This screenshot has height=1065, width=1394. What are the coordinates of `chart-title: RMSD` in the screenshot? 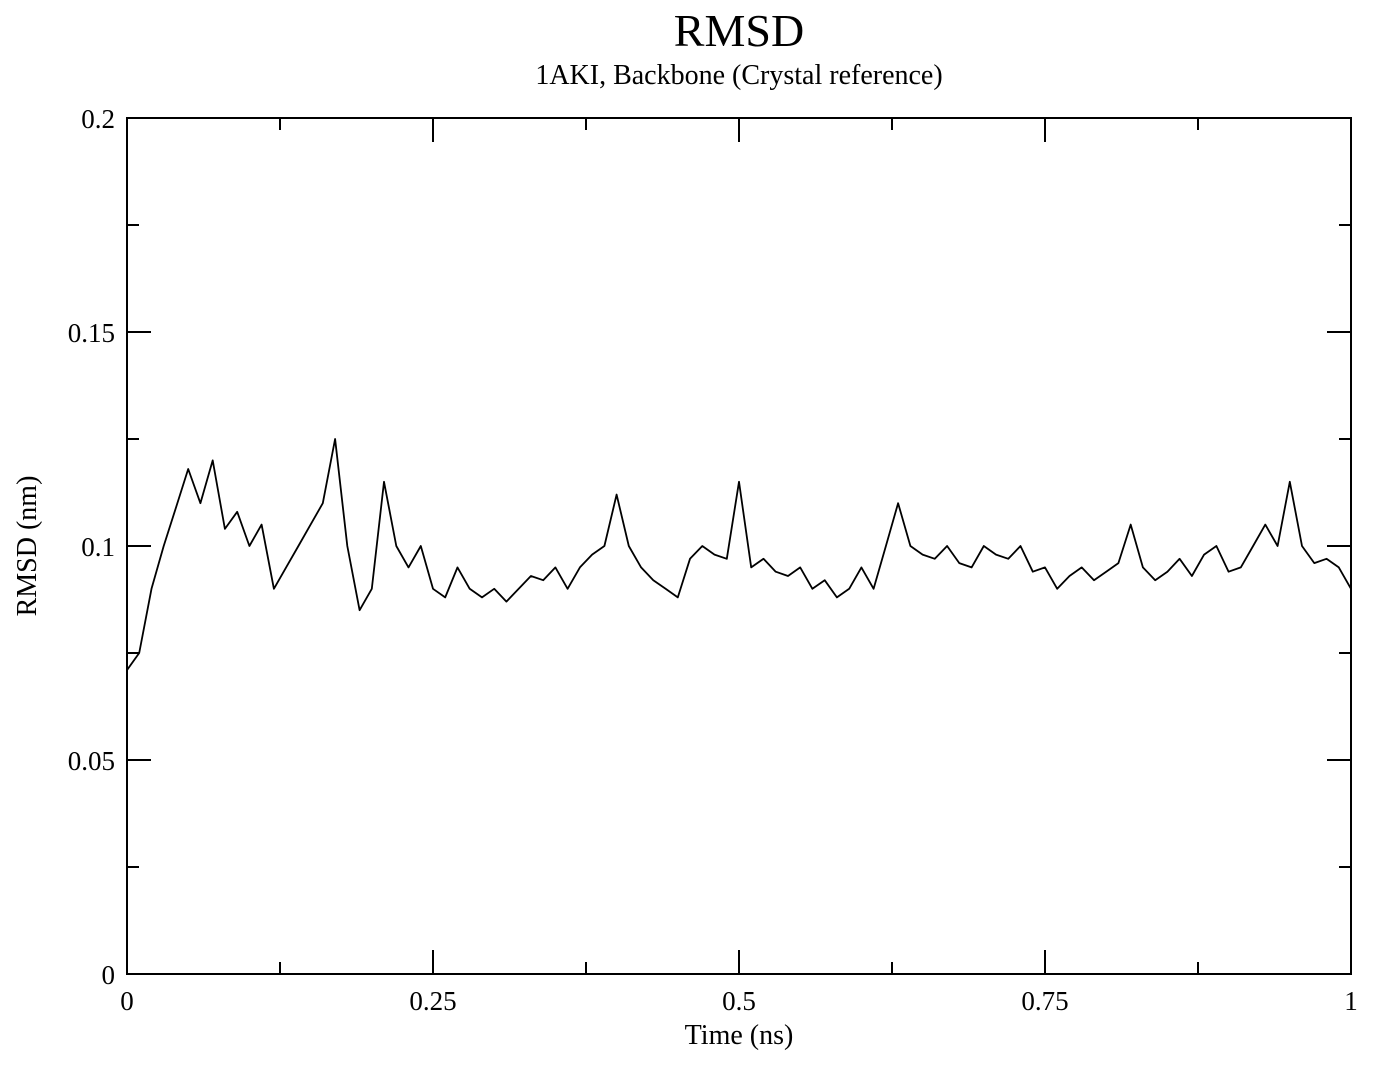 It's located at (739, 30).